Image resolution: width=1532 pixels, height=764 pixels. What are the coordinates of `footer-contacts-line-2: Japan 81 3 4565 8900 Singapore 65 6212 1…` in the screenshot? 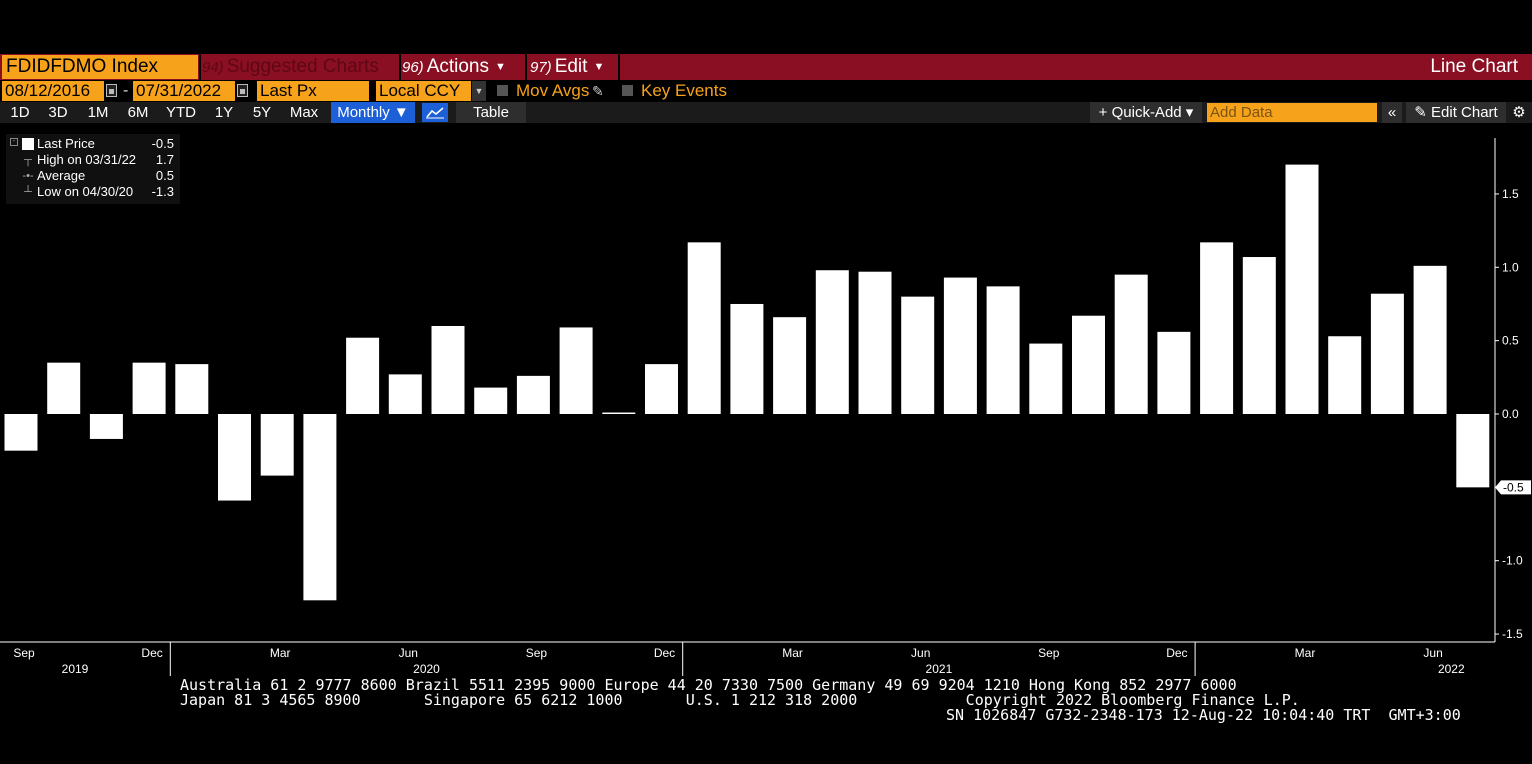 It's located at (740, 700).